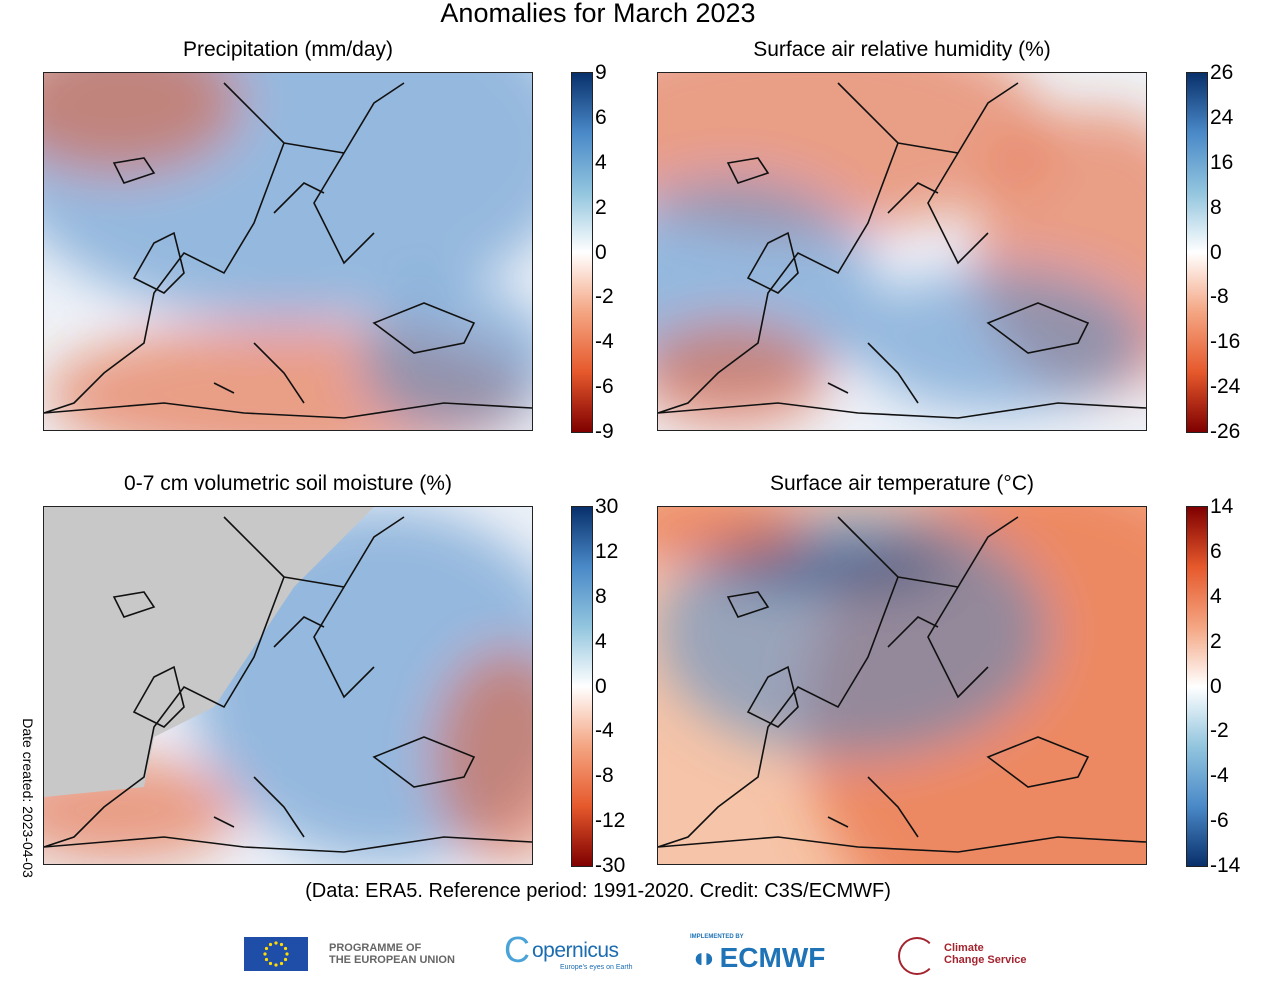 This screenshot has height=987, width=1280. Describe the element at coordinates (704, 957) in the screenshot. I see `ecmwf-symbol-icon: ◖◗` at that location.